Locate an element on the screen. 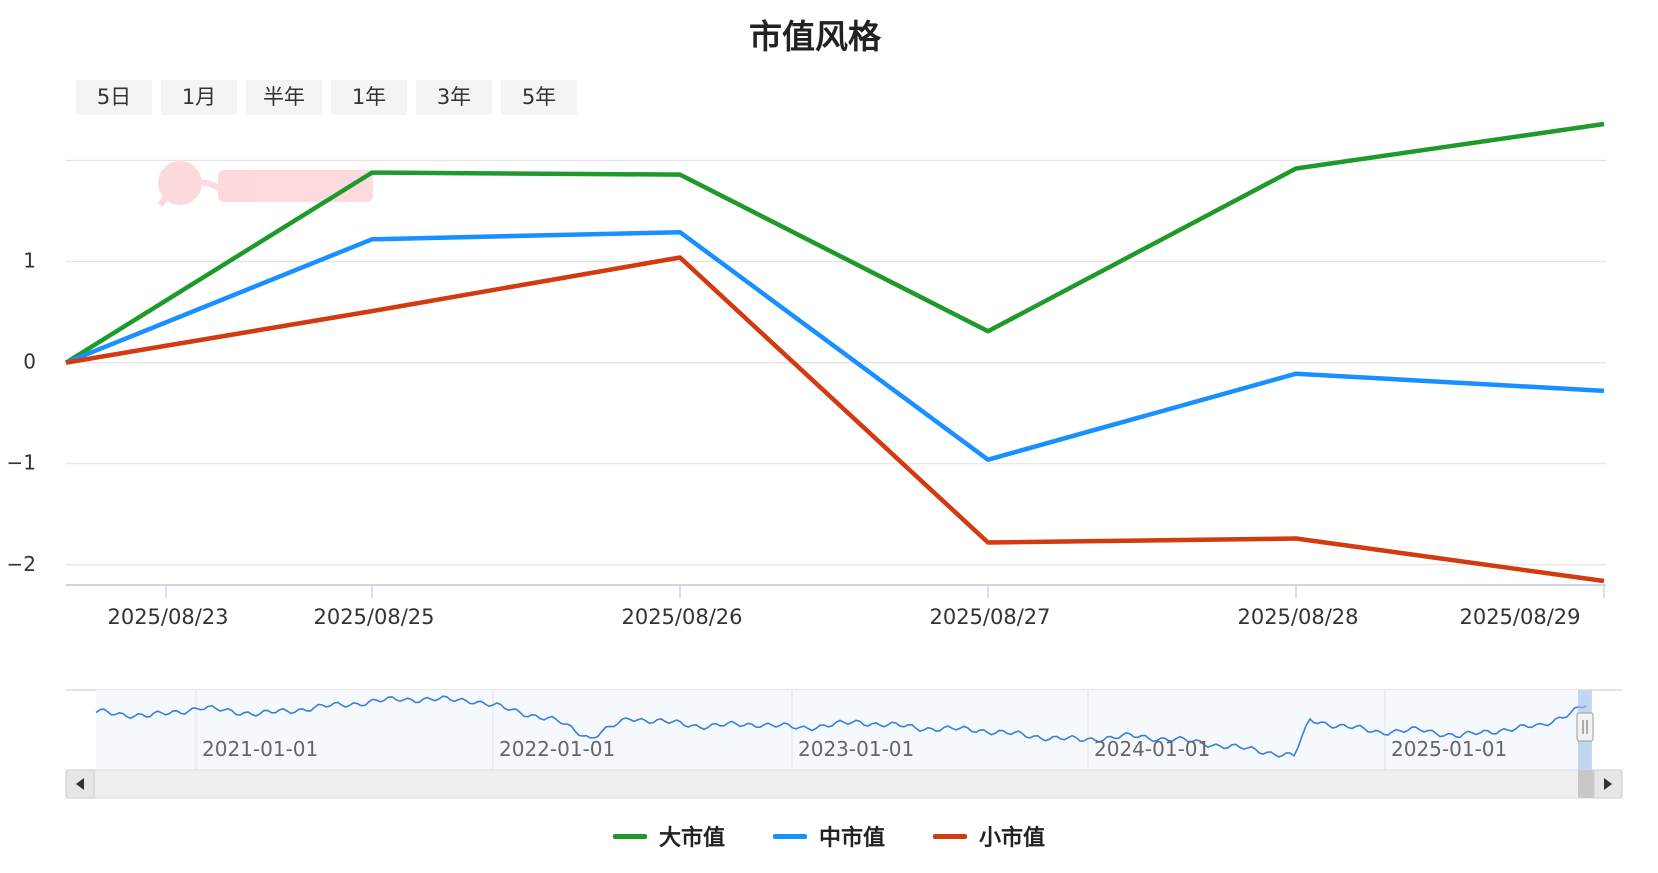  y-tick-label: 0 is located at coordinates (29, 362).